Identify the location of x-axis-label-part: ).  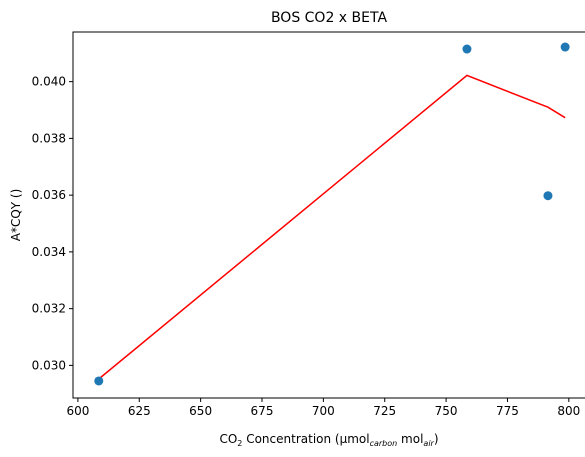
(436, 439).